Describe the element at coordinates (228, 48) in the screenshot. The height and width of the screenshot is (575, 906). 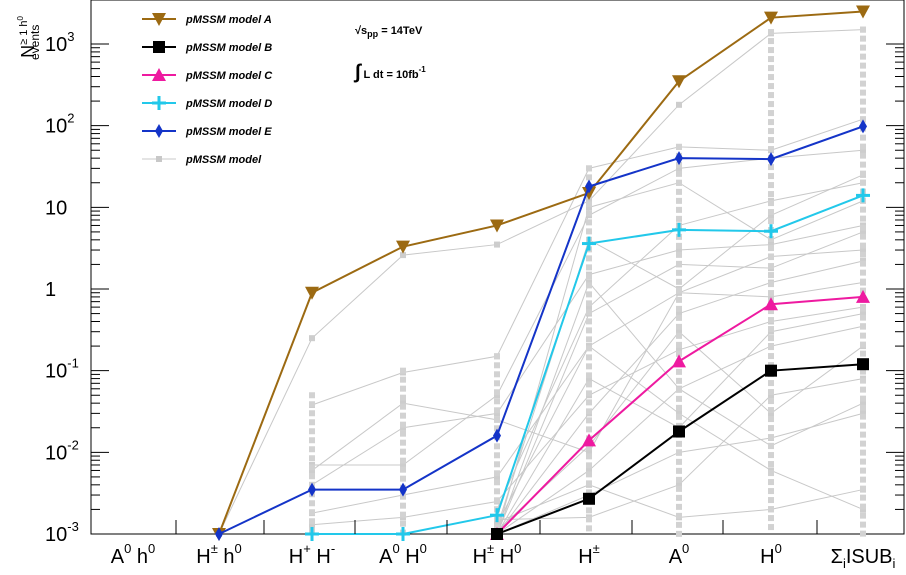
I see `legend-label: pMSSM model B` at that location.